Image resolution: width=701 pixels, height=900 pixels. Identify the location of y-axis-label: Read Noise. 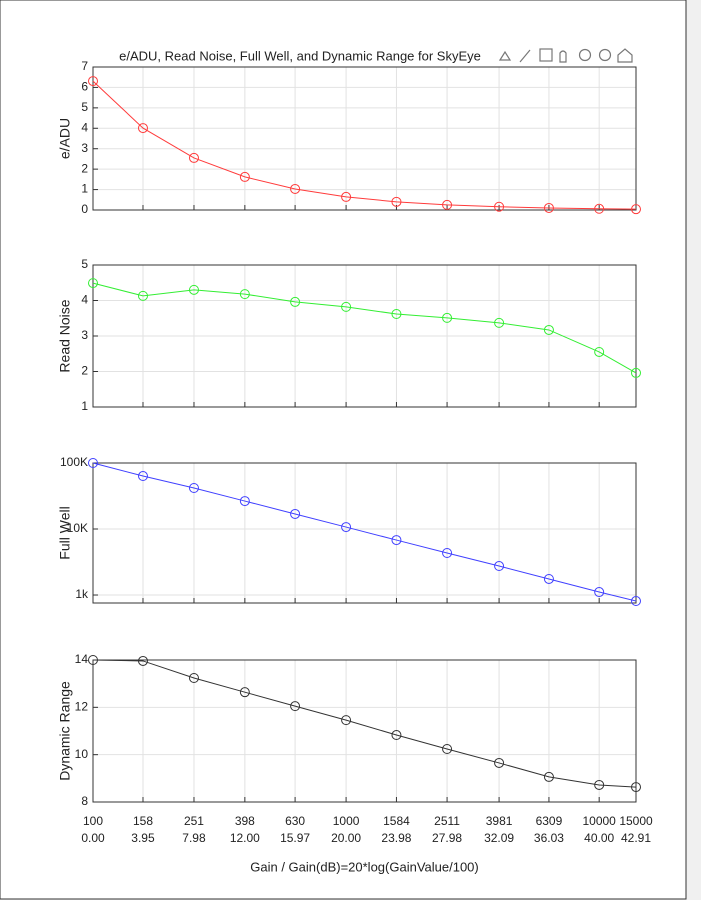
(65, 335).